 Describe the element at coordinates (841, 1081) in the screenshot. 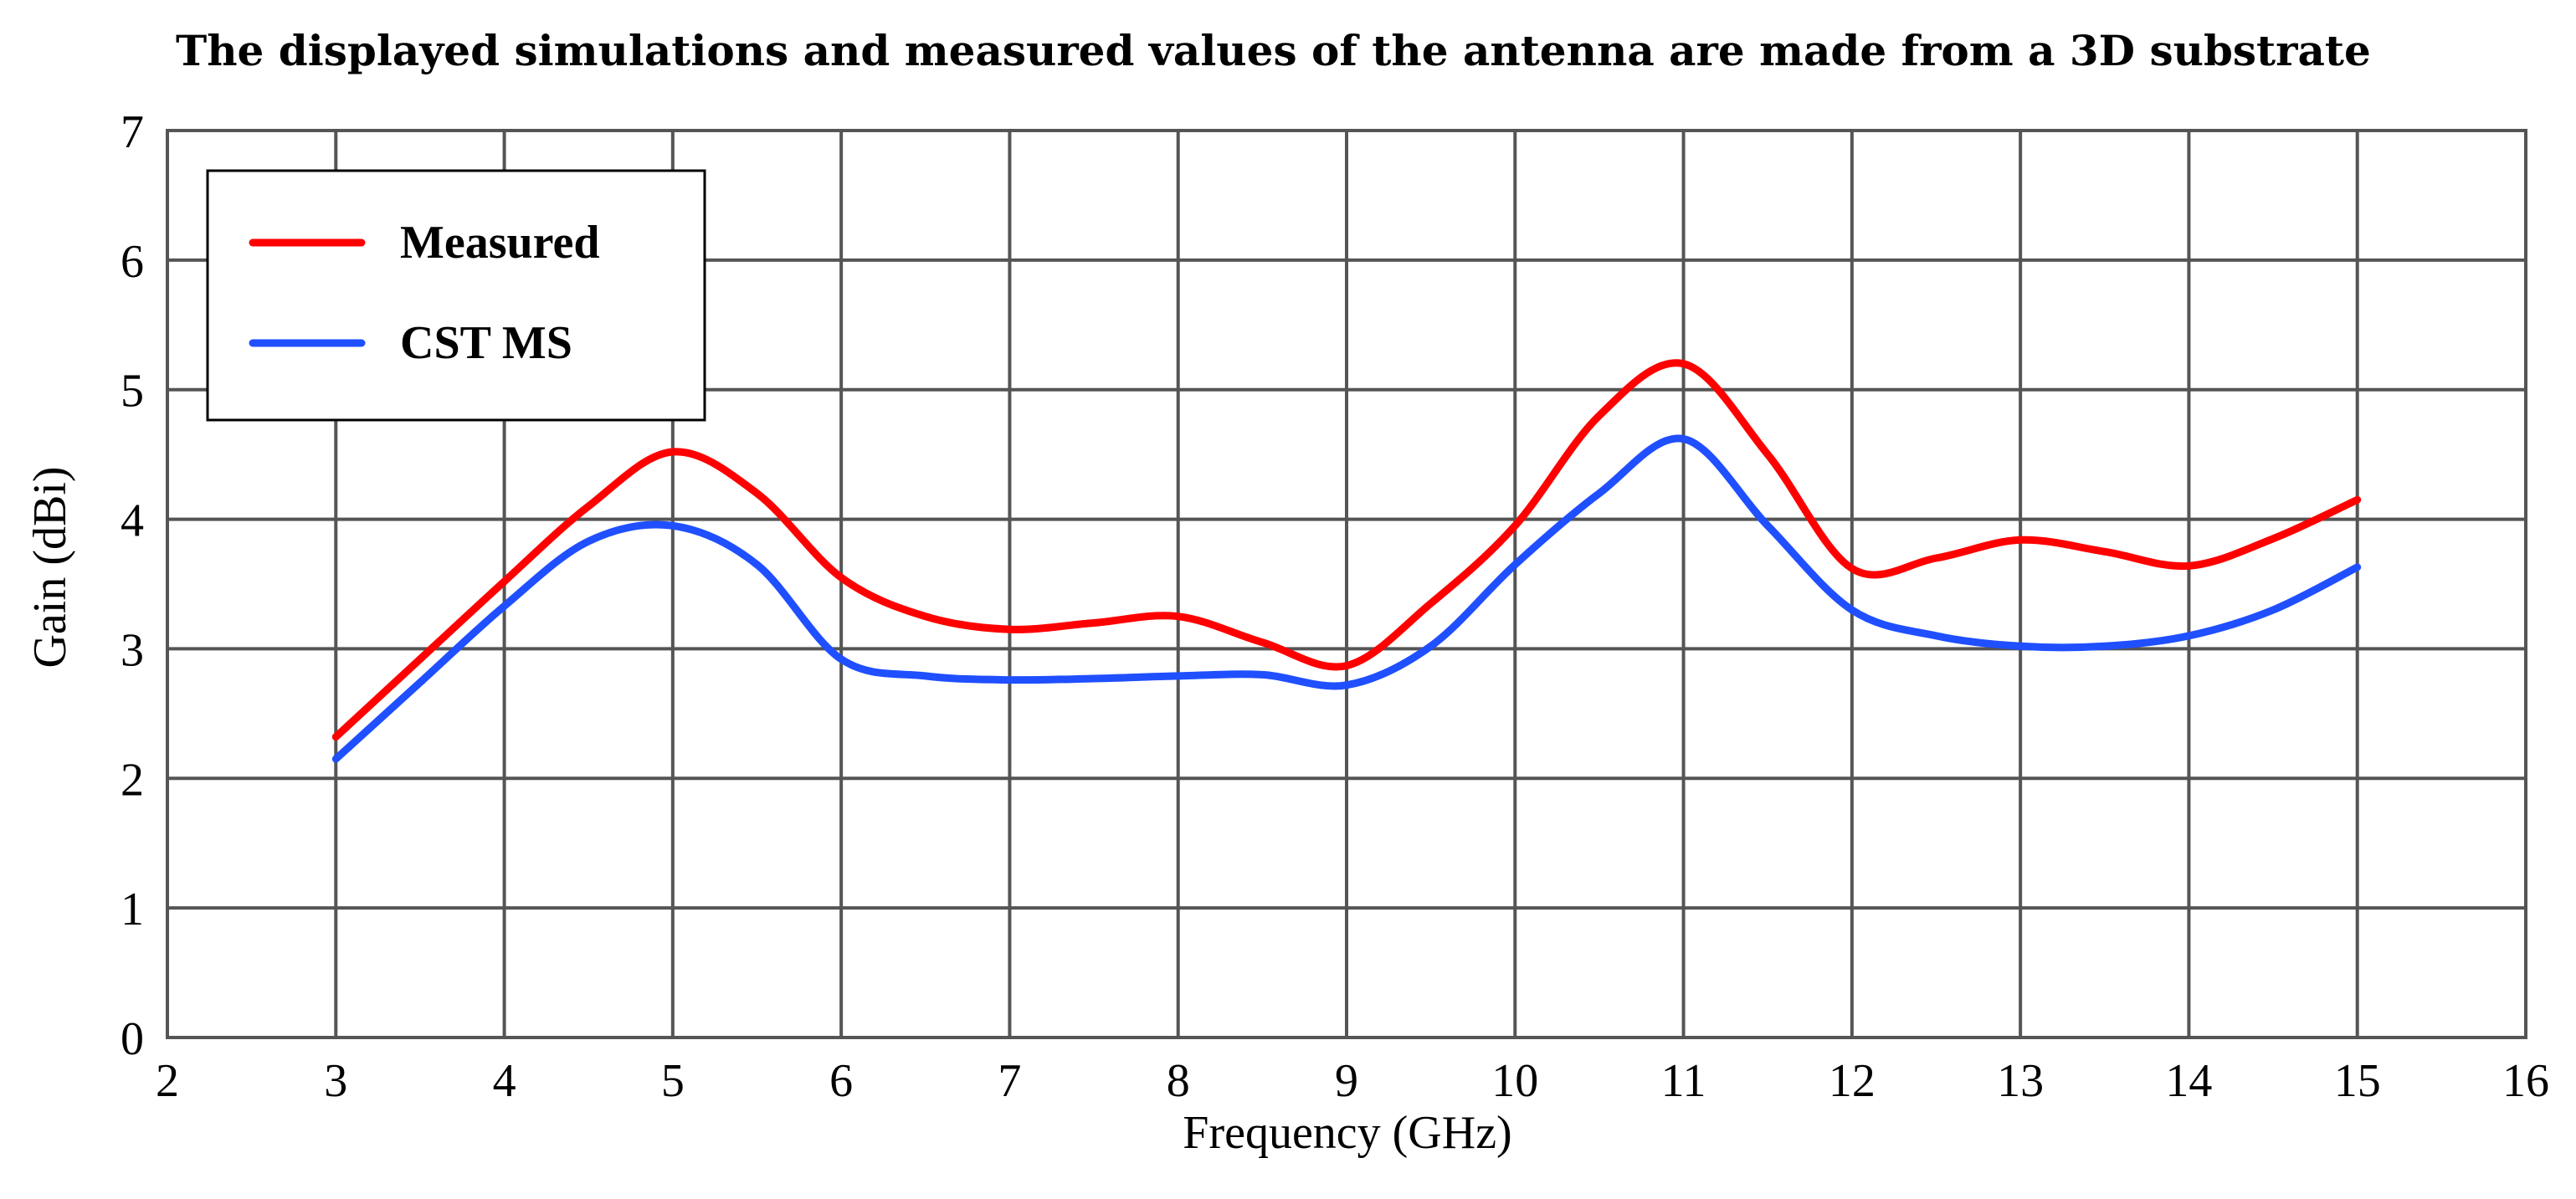

I see `x-tick-label: 6` at that location.